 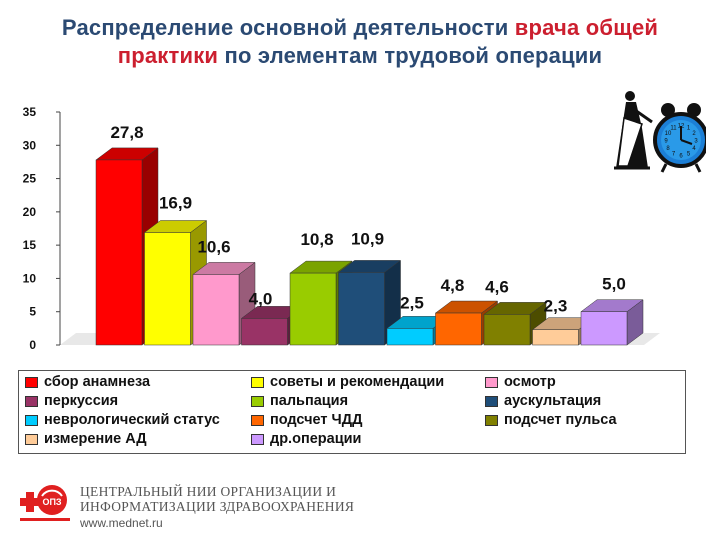 I want to click on y-tick-label: 35, so click(x=30, y=112).